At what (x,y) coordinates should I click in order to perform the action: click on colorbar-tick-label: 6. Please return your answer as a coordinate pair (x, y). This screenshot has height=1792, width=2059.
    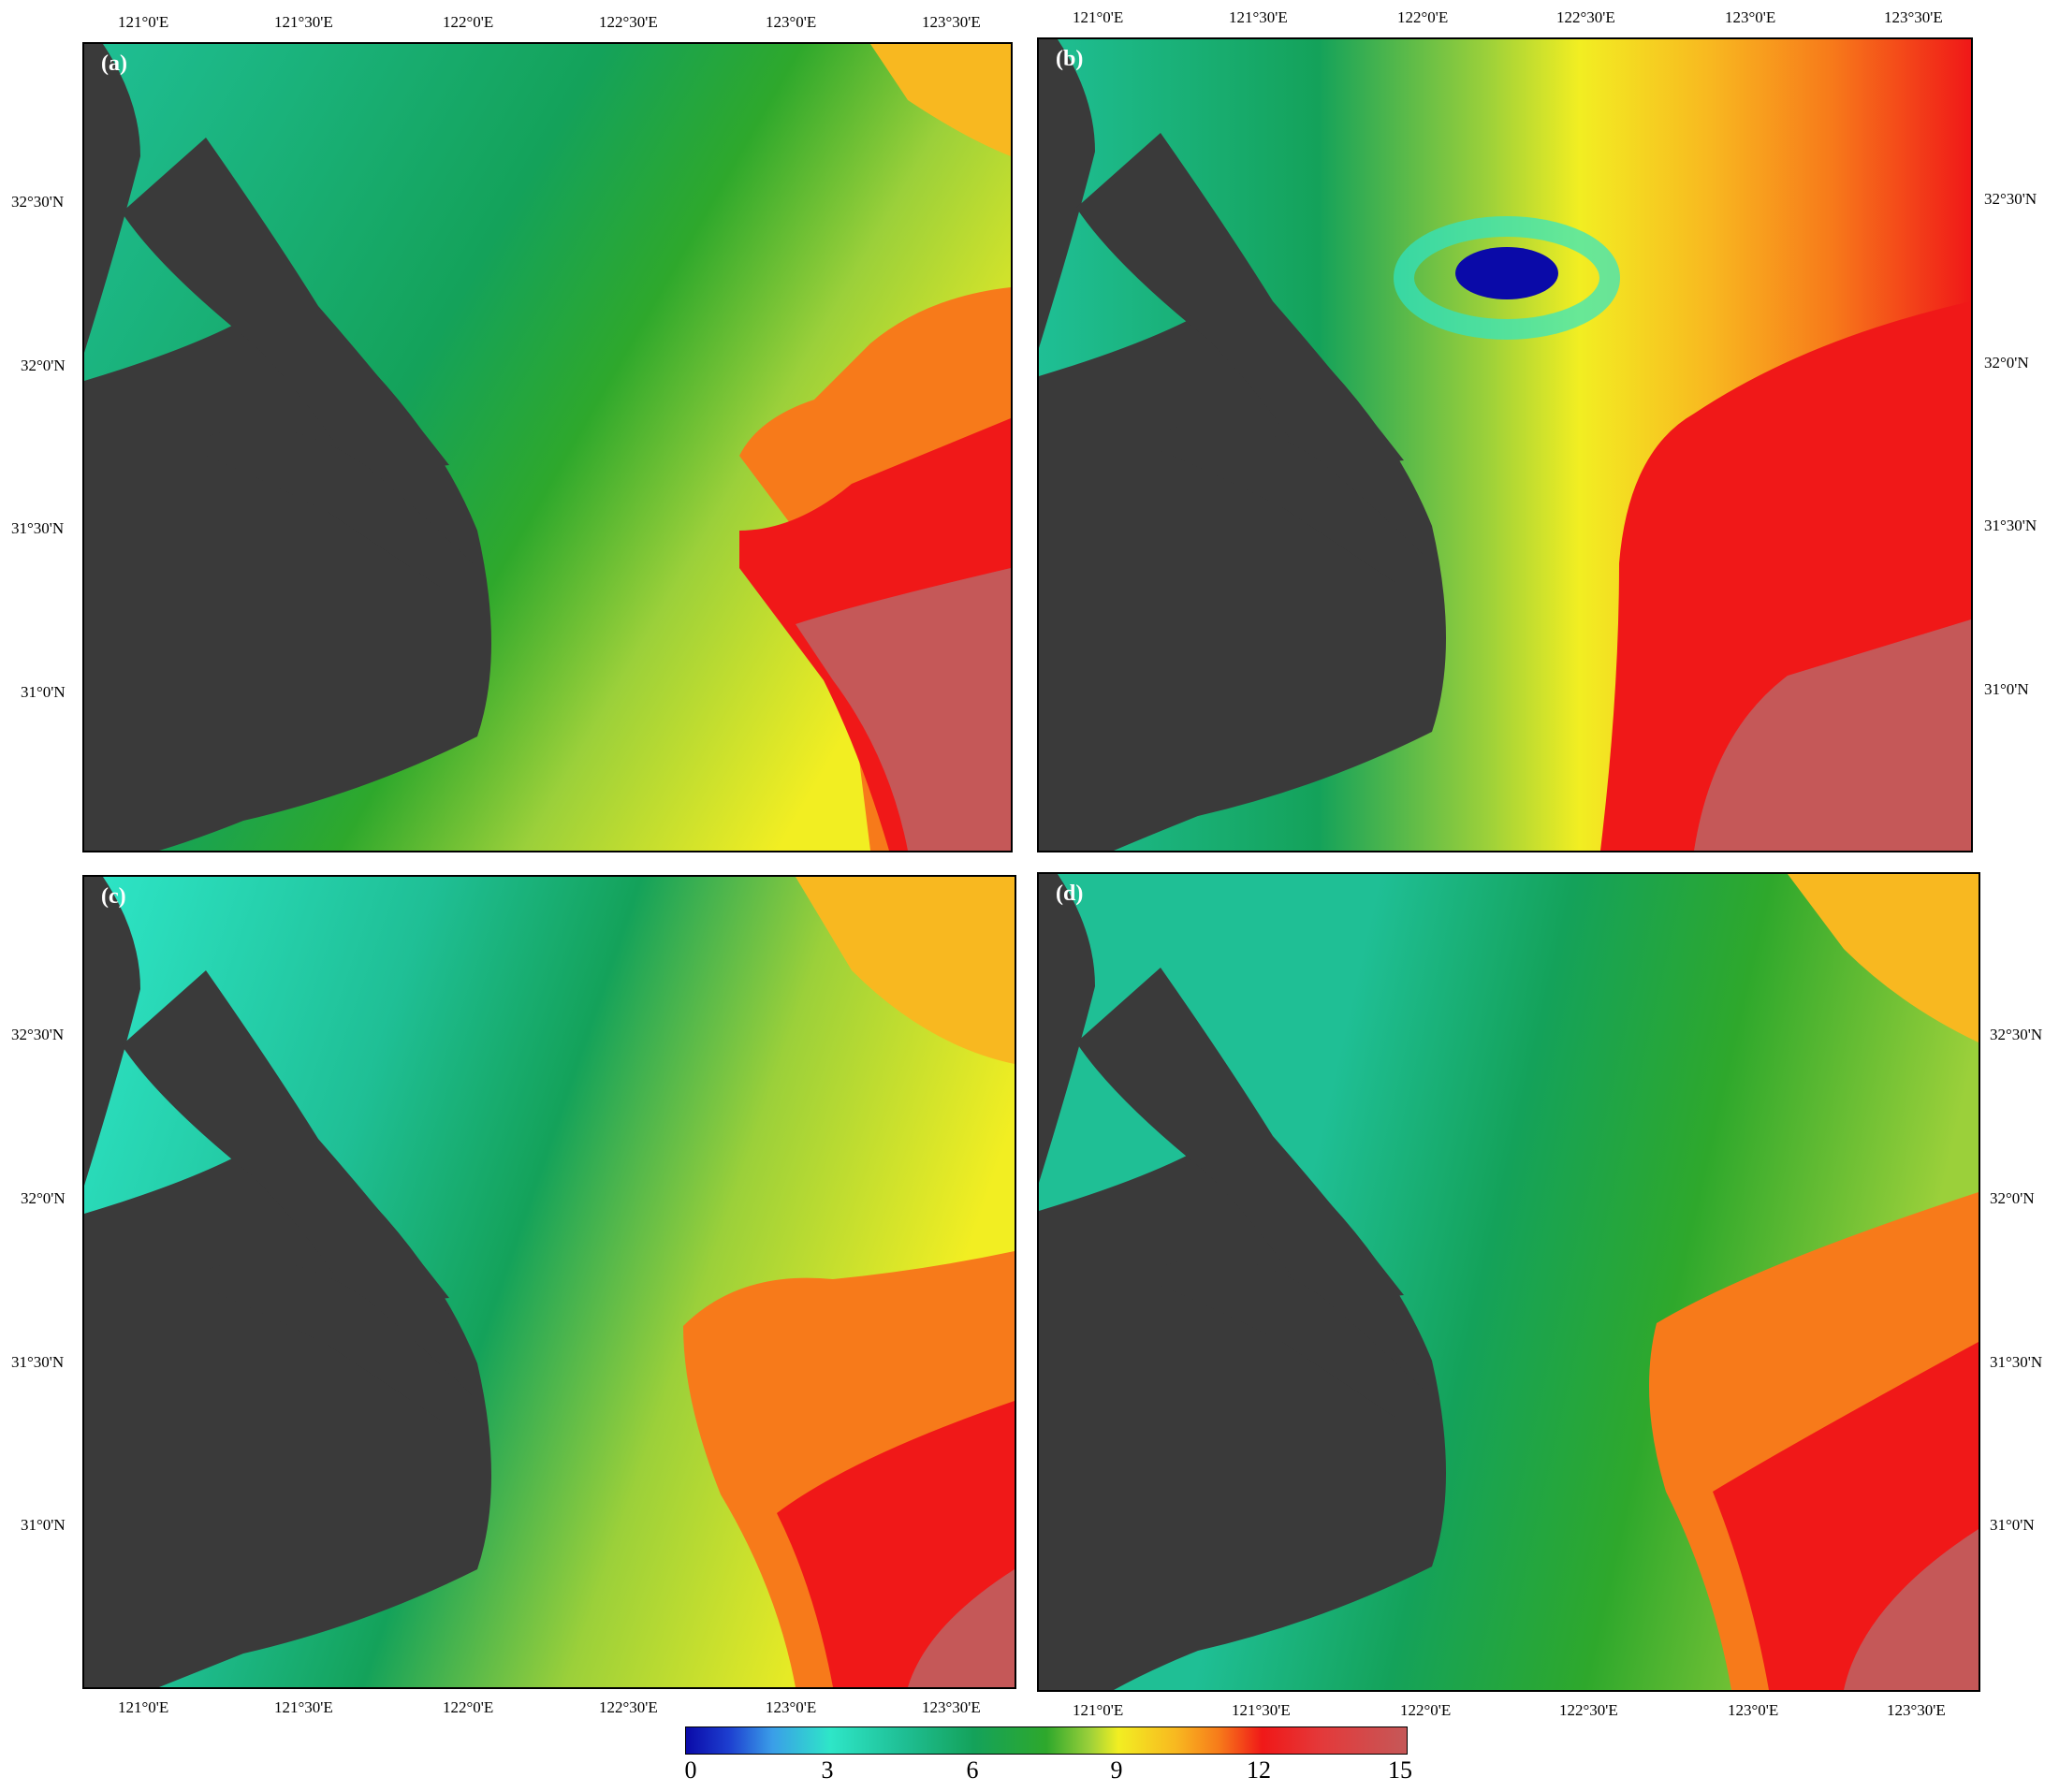
    Looking at the image, I should click on (972, 1770).